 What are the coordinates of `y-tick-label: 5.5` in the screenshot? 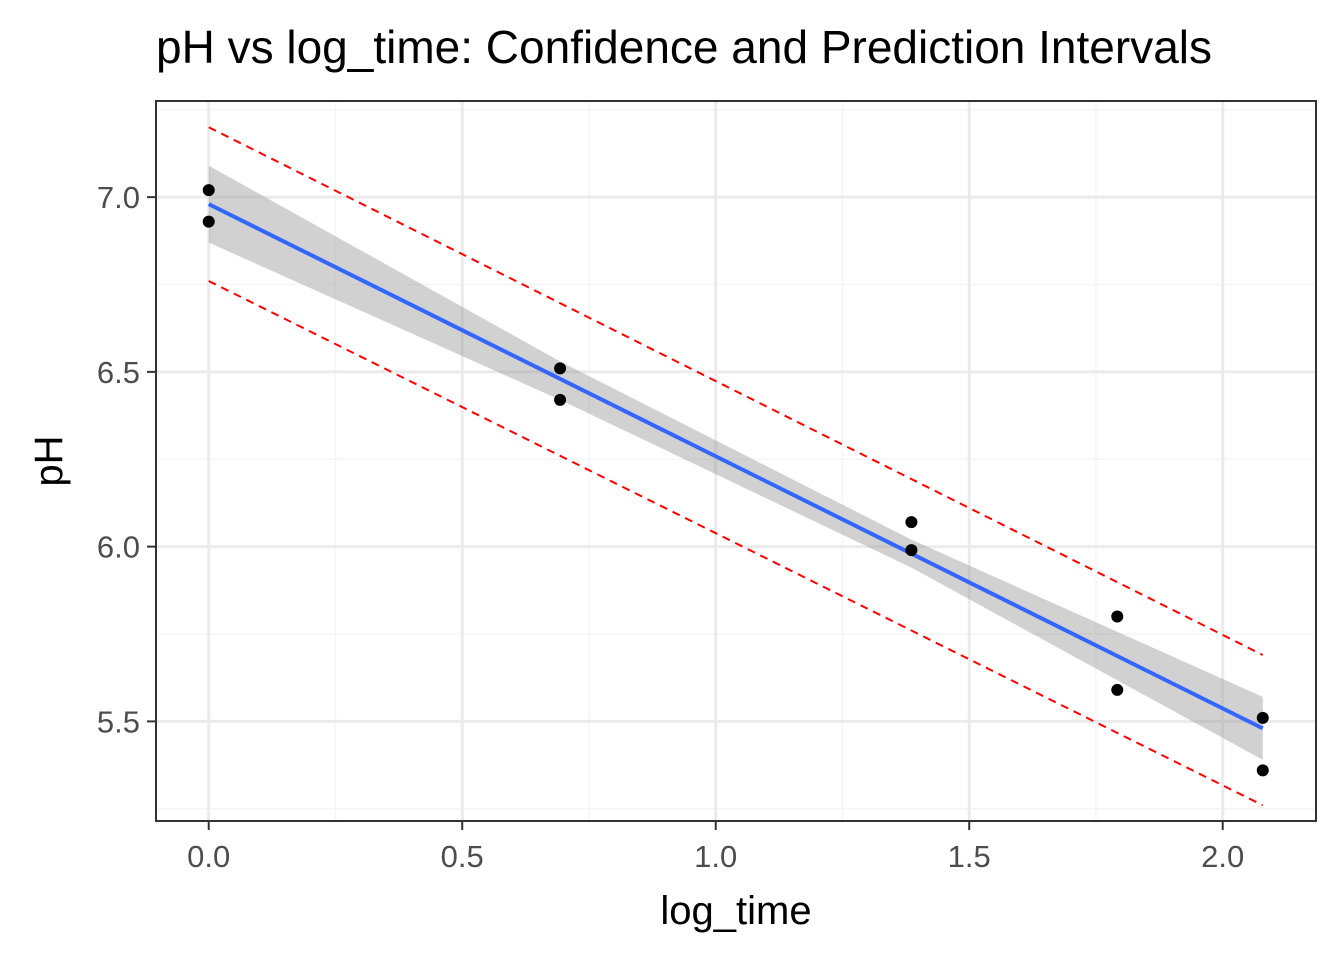 It's located at (118, 721).